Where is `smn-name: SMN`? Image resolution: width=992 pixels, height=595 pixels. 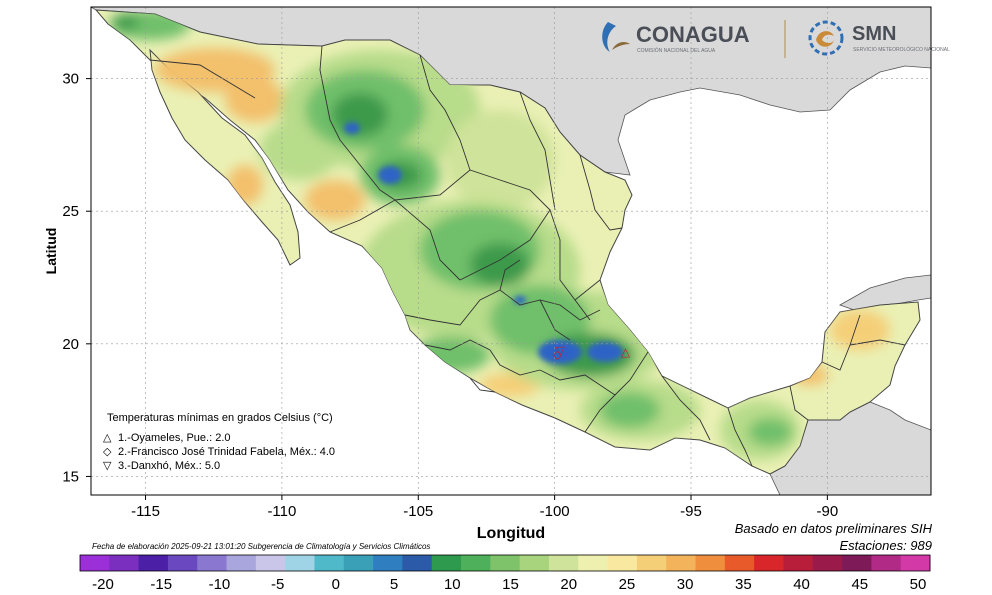 smn-name: SMN is located at coordinates (874, 34).